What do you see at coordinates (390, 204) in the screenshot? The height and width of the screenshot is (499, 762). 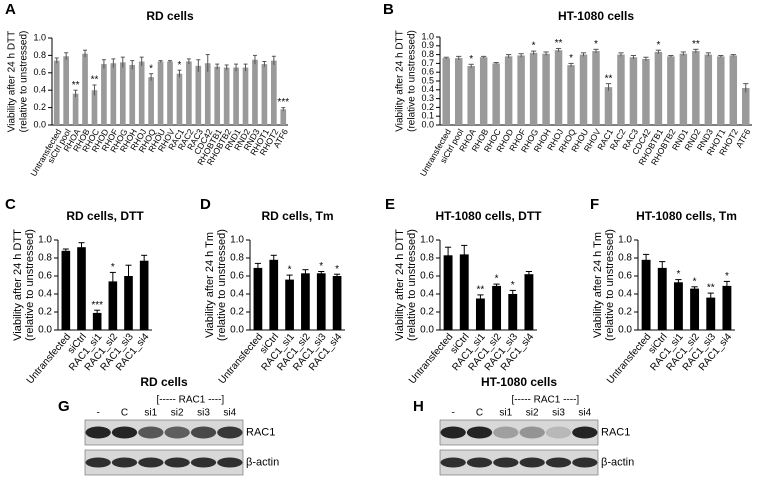 I see `panel-label: E` at bounding box center [390, 204].